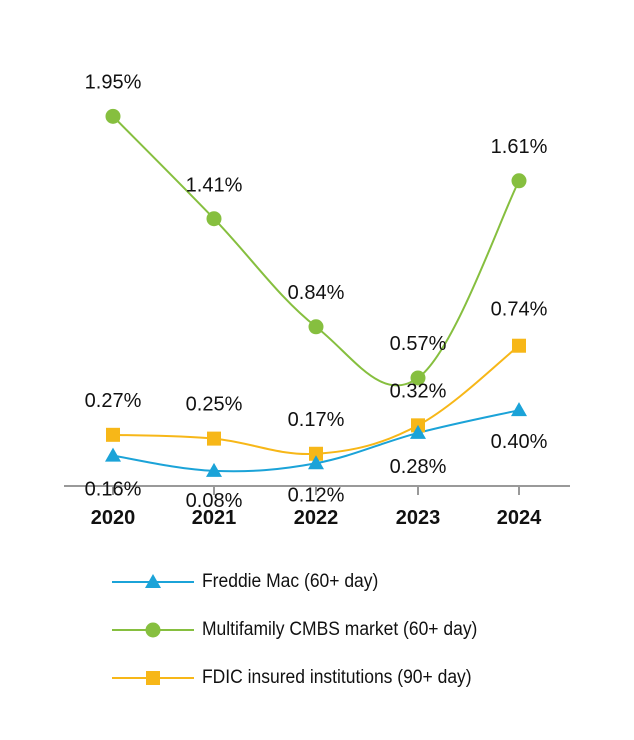 The image size is (634, 740). I want to click on data-label: 0.74%, so click(519, 310).